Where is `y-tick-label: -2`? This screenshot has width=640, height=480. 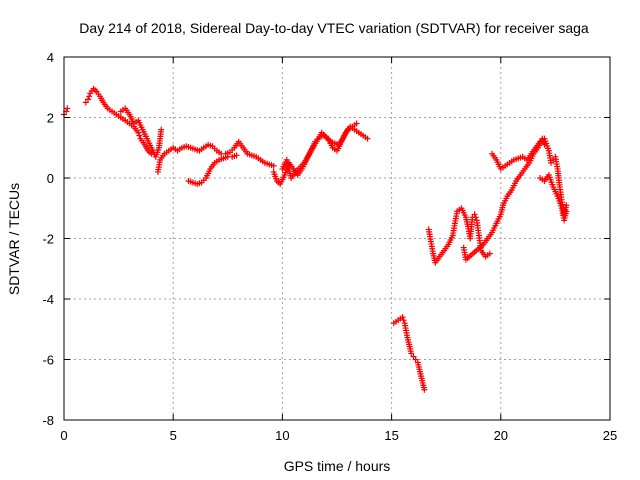 y-tick-label: -2 is located at coordinates (48, 239).